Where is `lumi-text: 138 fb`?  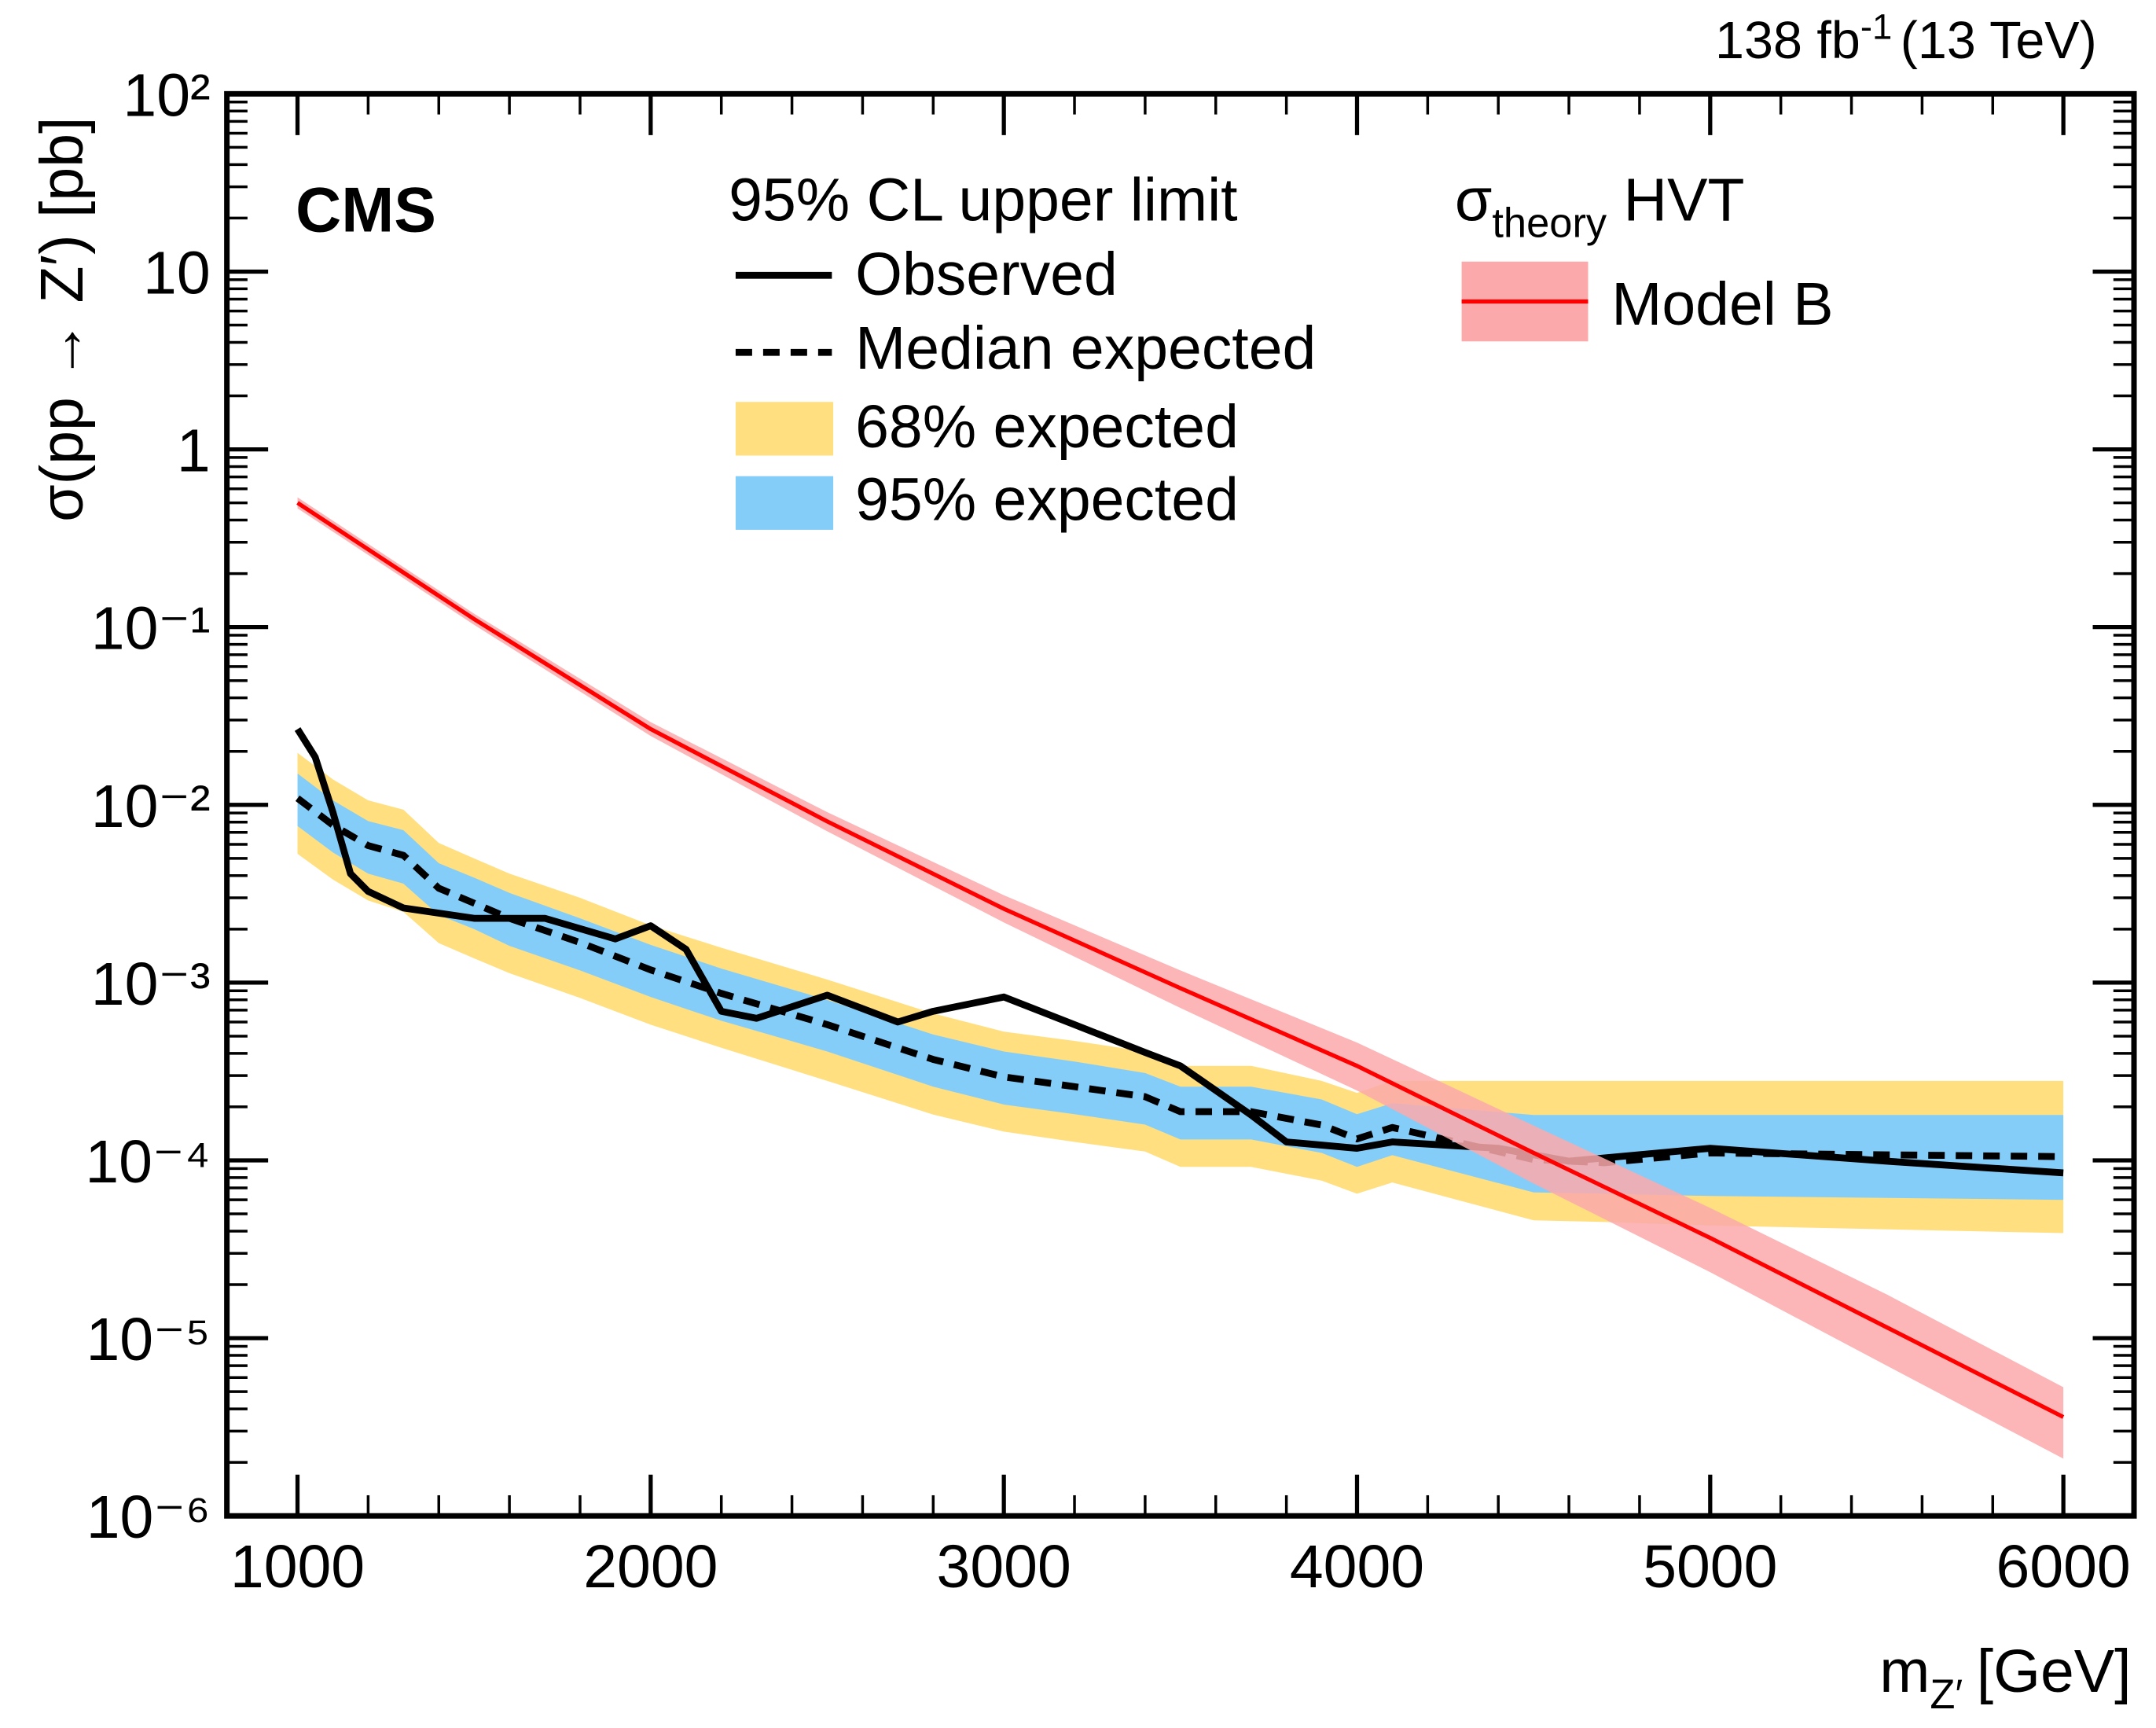 lumi-text: 138 fb is located at coordinates (1787, 41).